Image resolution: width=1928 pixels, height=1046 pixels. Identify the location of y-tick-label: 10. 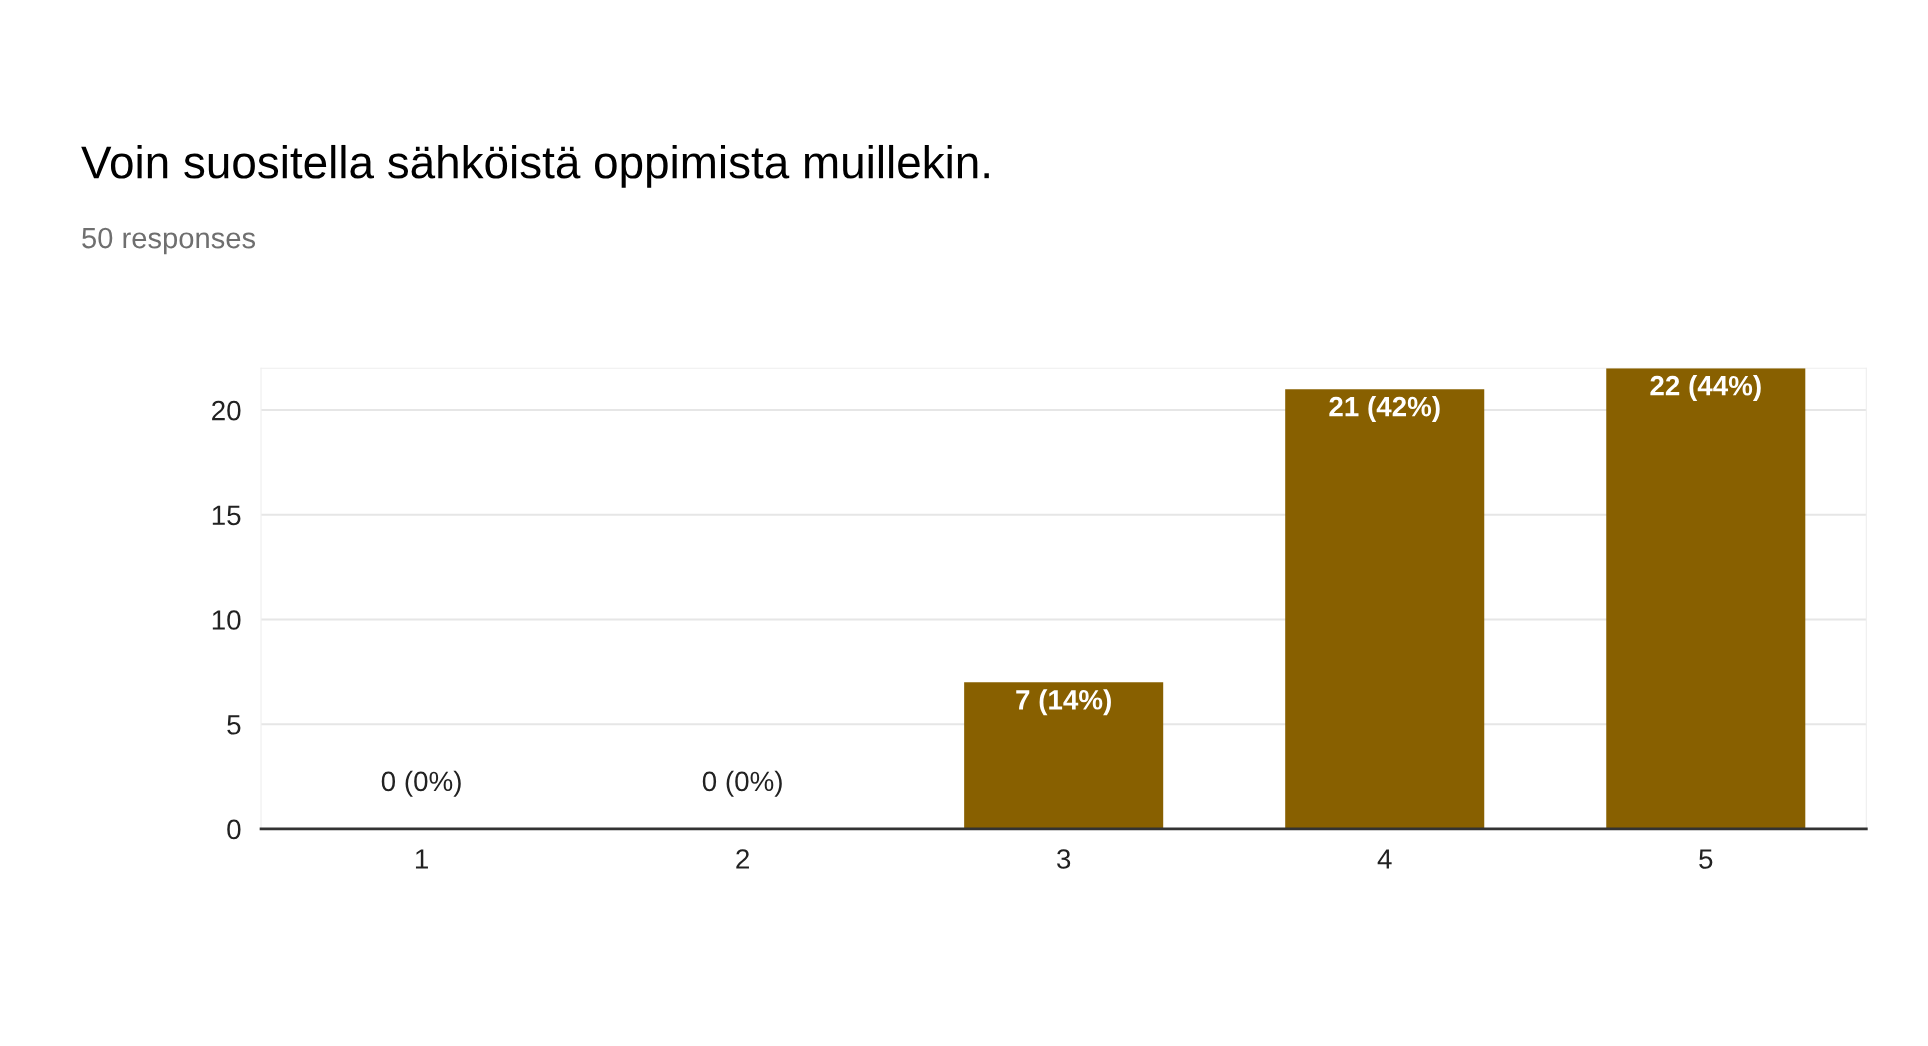
(226, 620).